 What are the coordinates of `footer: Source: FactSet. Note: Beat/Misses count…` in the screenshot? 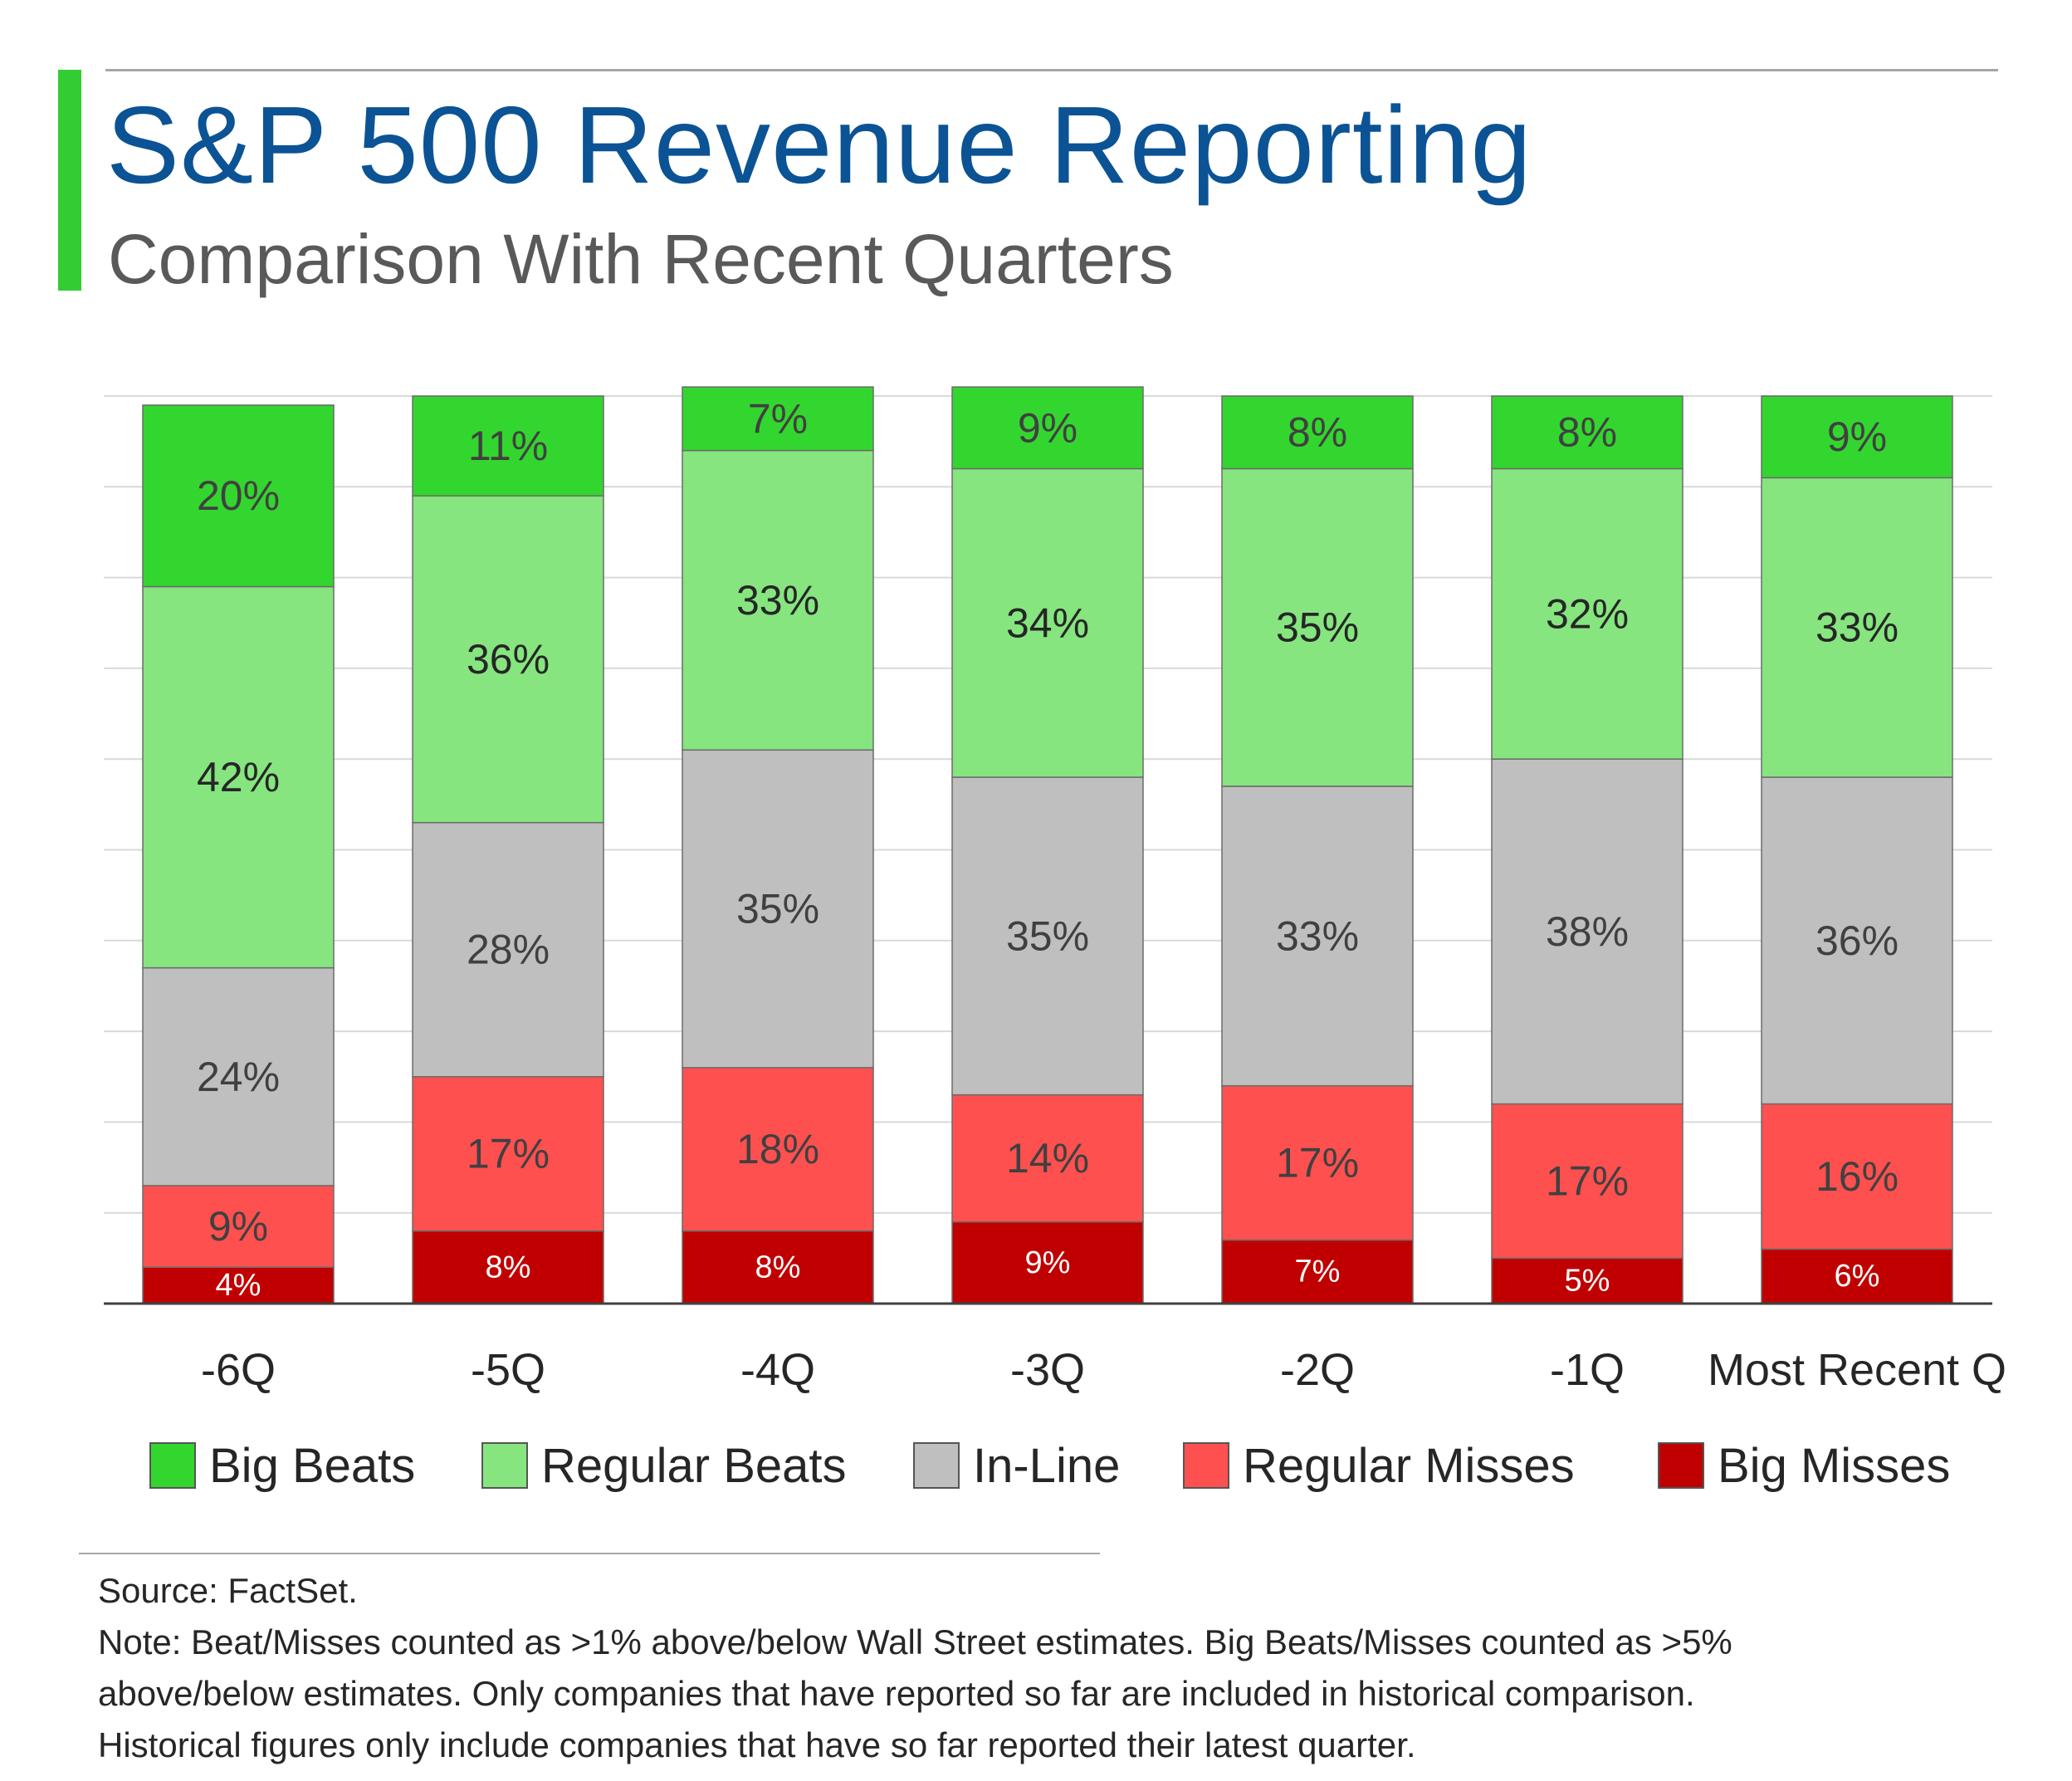 It's located at (1069, 1668).